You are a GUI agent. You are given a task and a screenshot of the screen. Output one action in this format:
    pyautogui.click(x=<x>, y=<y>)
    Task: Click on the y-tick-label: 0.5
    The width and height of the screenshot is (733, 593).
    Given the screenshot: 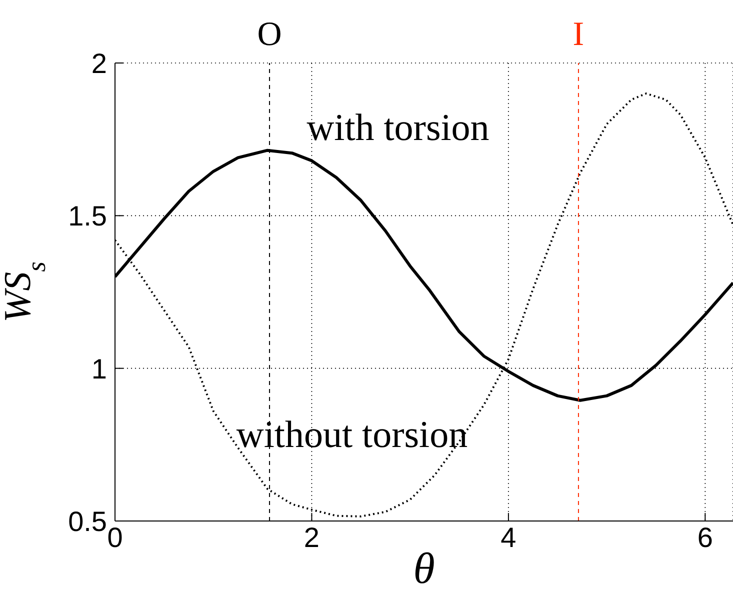 What is the action you would take?
    pyautogui.click(x=87, y=521)
    